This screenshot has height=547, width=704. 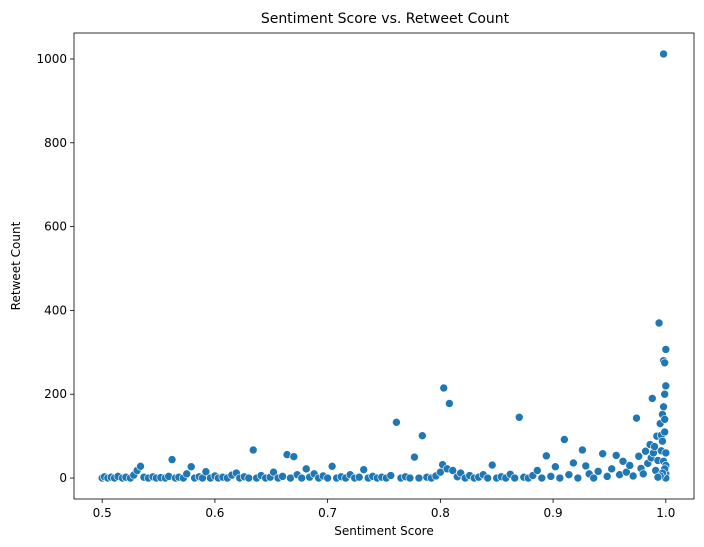 What do you see at coordinates (327, 513) in the screenshot?
I see `x-tick-label: 0.7` at bounding box center [327, 513].